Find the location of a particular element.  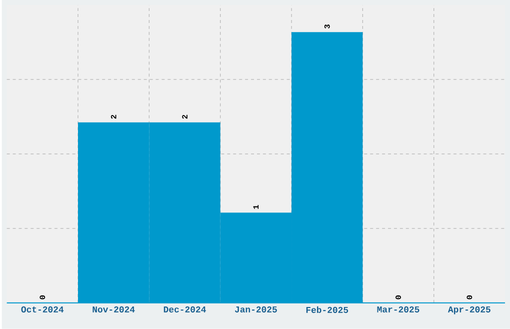

x-tick-label: Mar-2025 is located at coordinates (398, 309).